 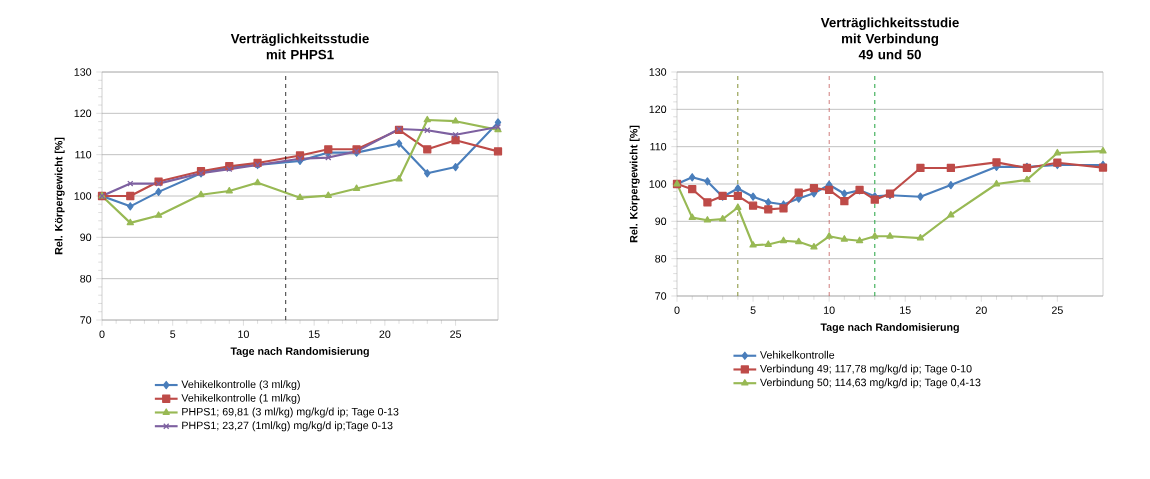 What do you see at coordinates (299, 46) in the screenshot?
I see `chart-title: Verträglichkeitsstudie mit PHPS1` at bounding box center [299, 46].